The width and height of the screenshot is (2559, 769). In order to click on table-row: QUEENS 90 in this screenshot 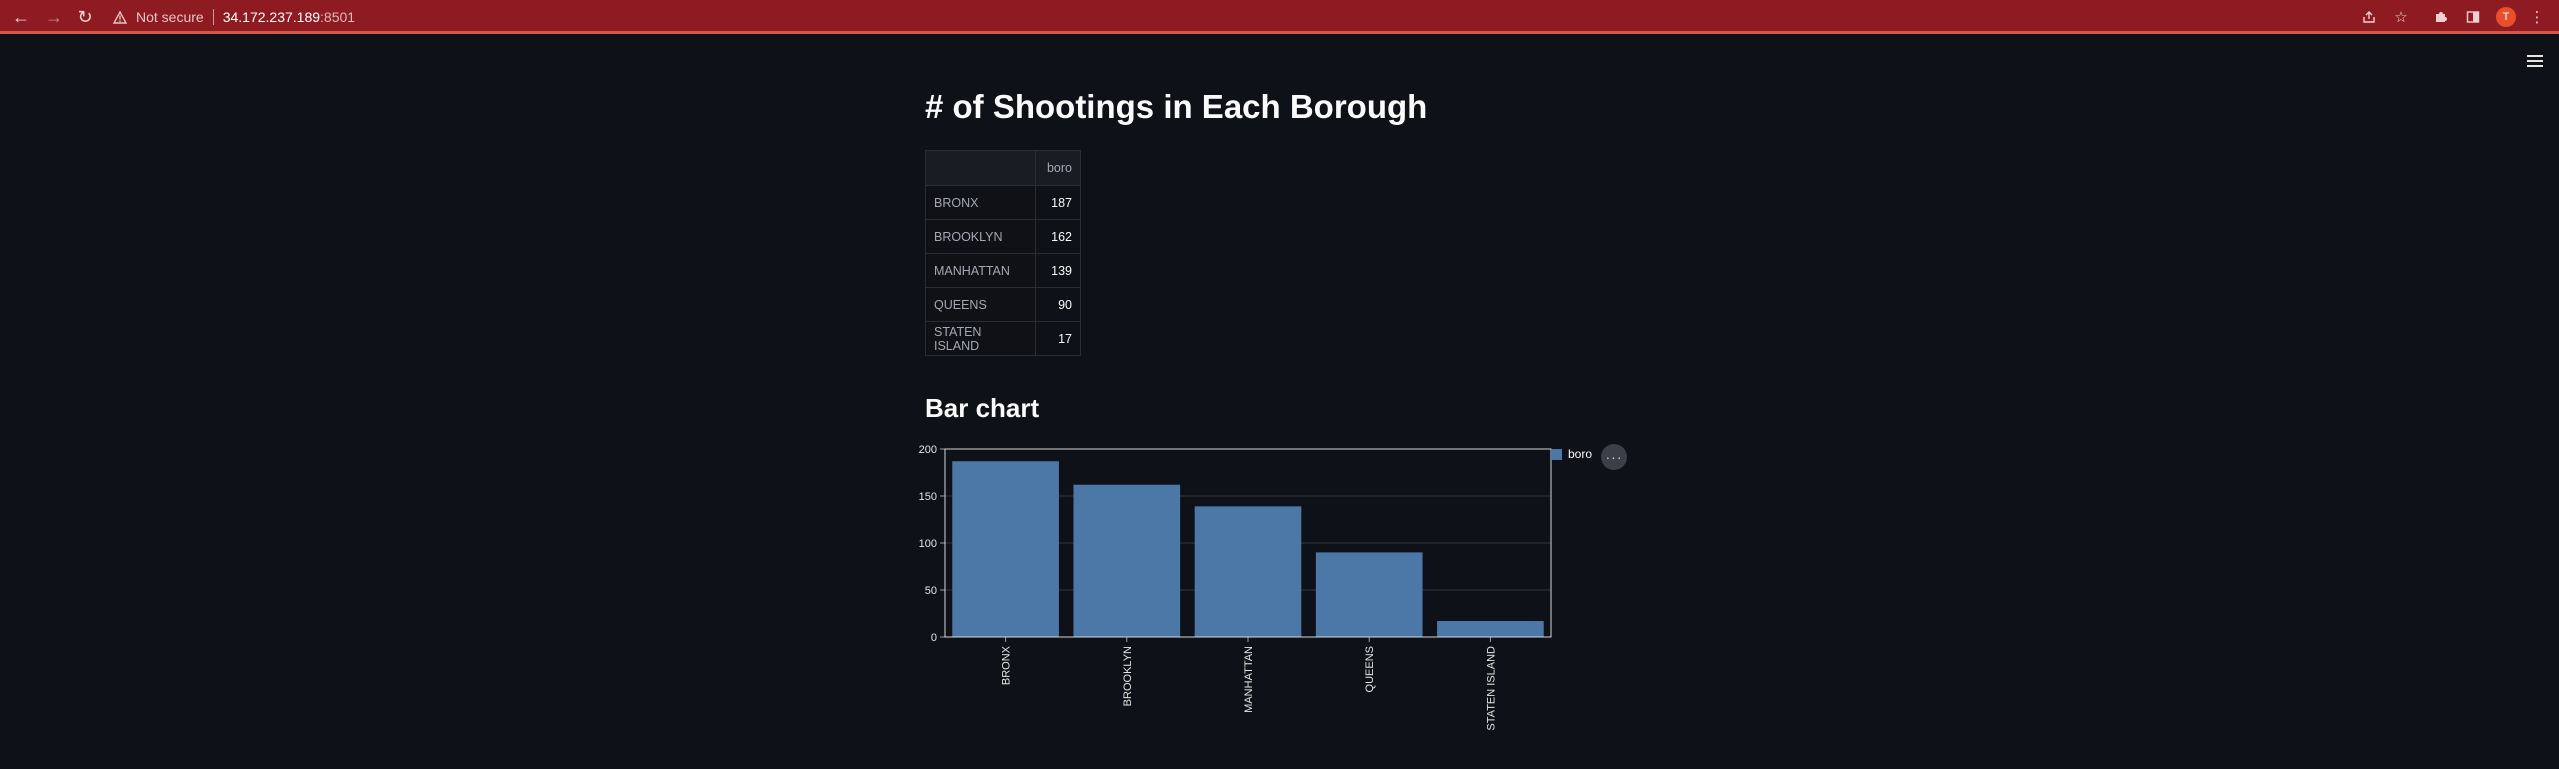, I will do `click(1003, 304)`.